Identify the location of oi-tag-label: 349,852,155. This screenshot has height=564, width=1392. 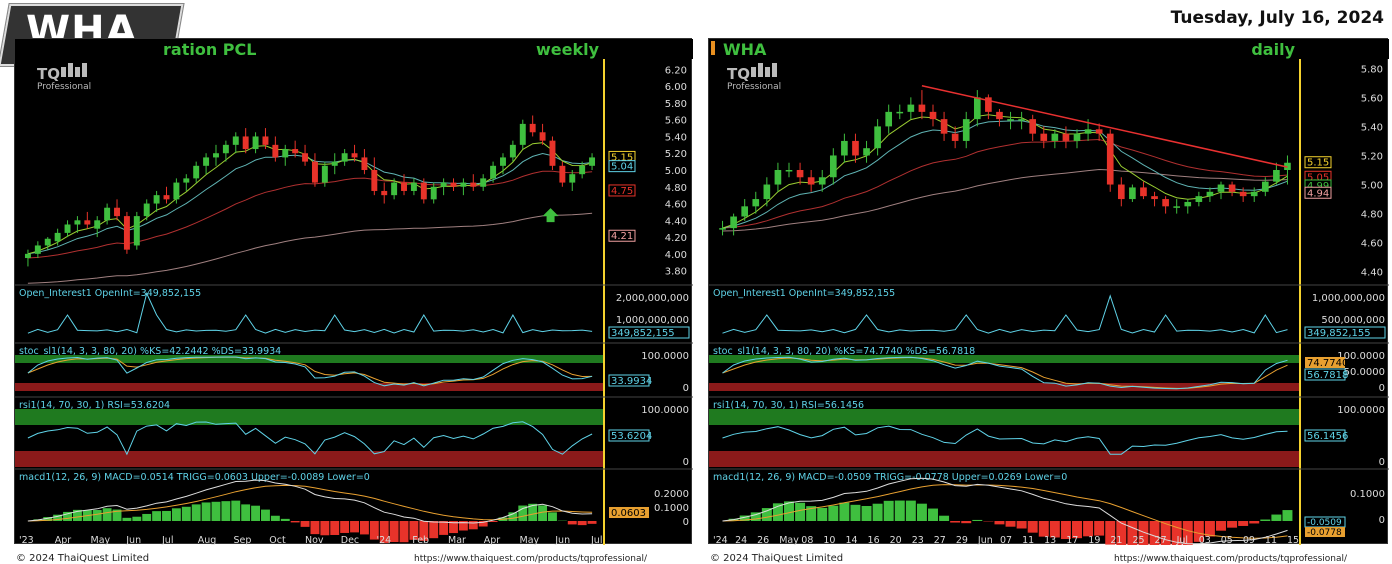
(1339, 333).